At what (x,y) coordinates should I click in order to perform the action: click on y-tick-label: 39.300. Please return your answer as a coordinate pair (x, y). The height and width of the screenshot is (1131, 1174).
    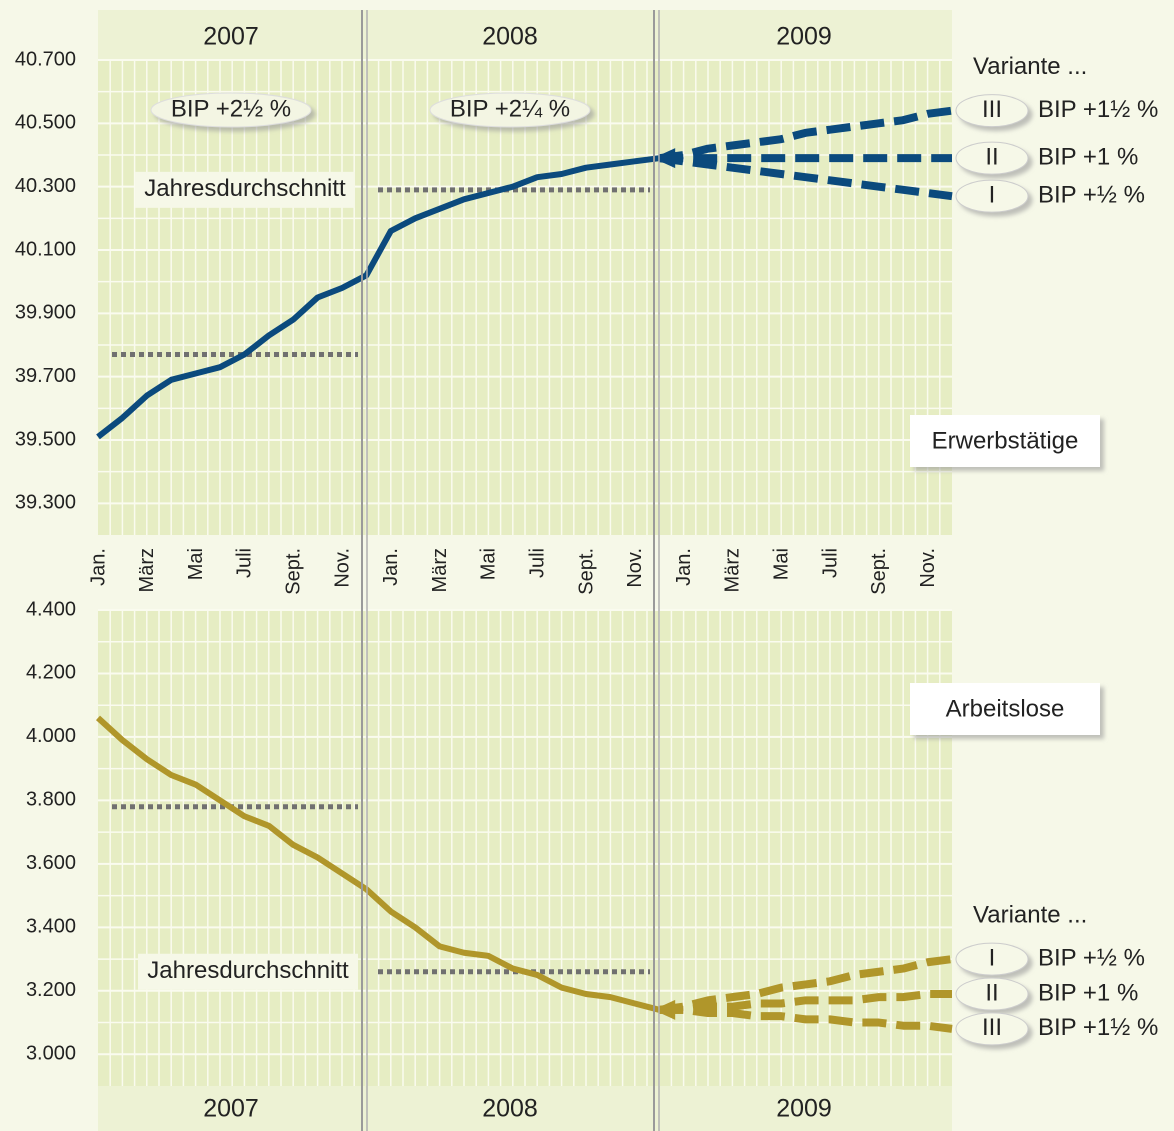
    Looking at the image, I should click on (45, 503).